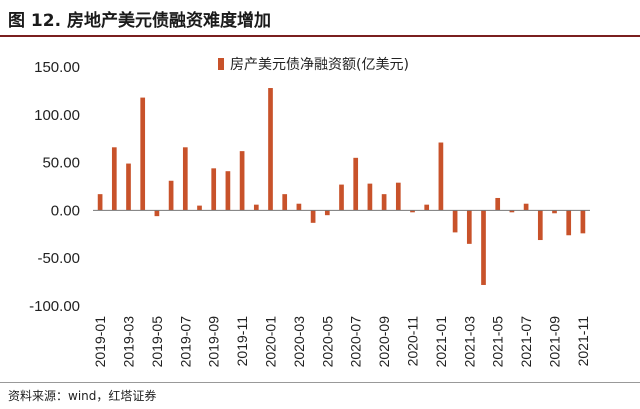  What do you see at coordinates (61, 163) in the screenshot?
I see `y-tick-label: 50.00` at bounding box center [61, 163].